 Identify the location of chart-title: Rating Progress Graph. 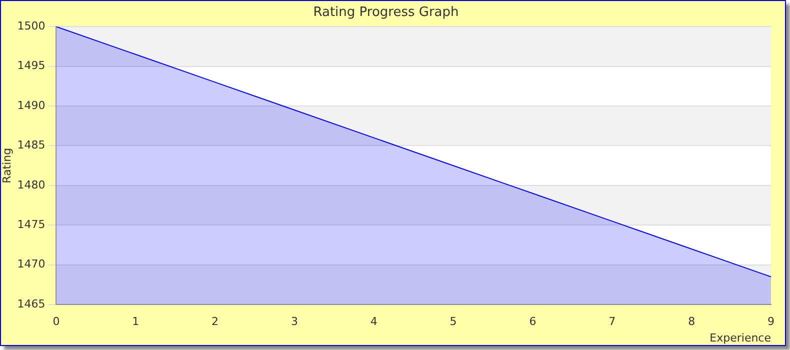
(386, 12).